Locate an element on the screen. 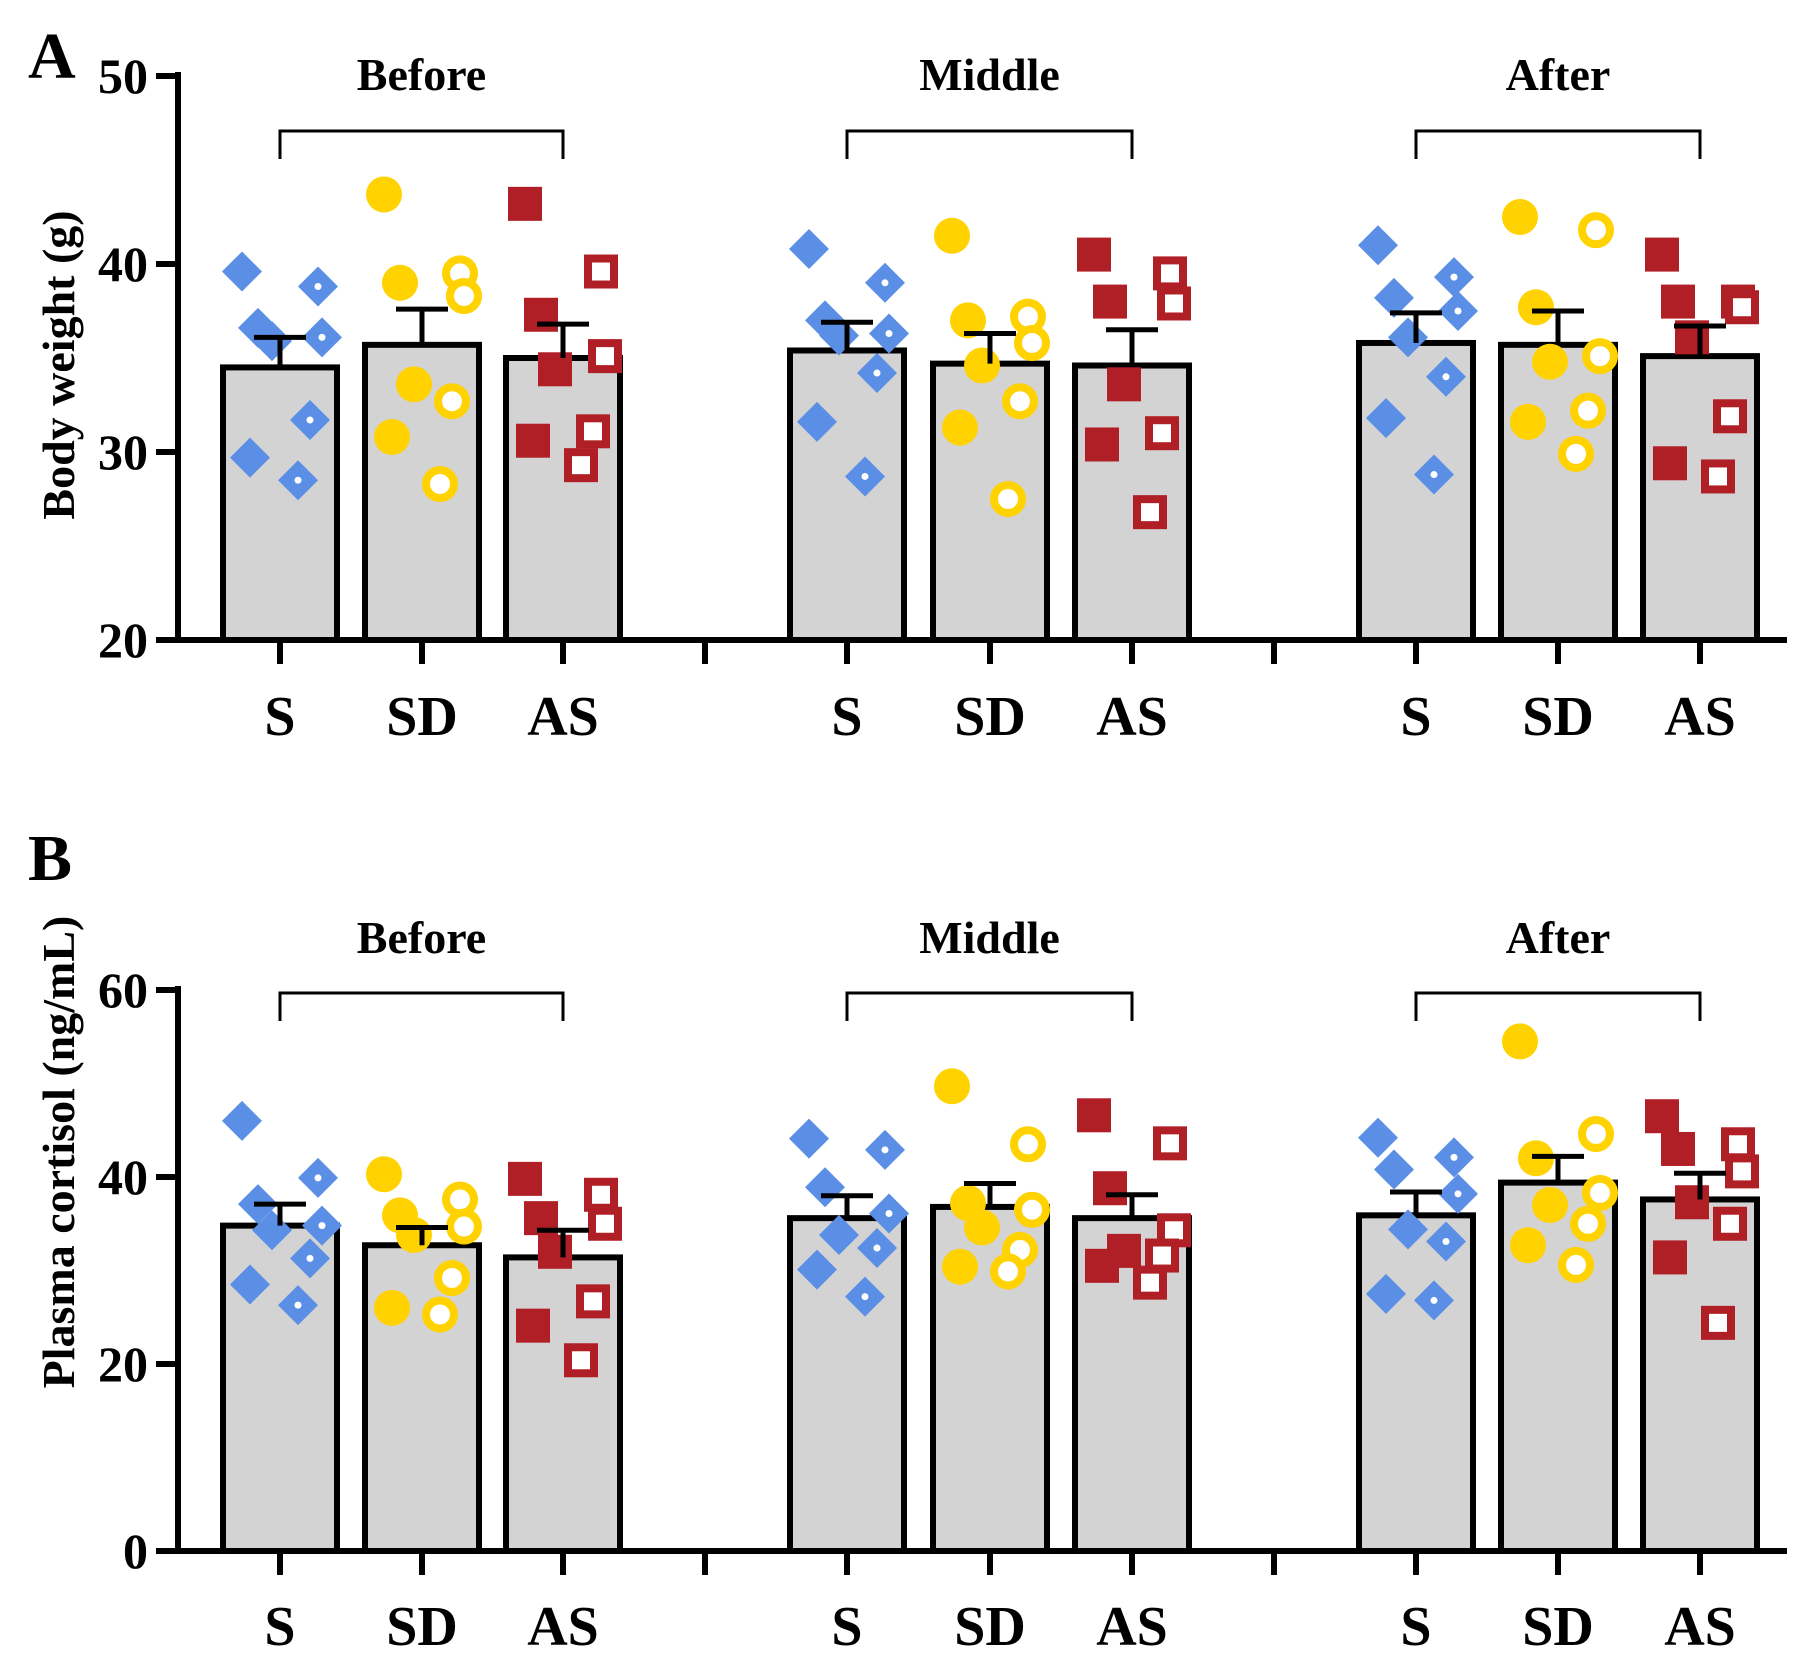 The image size is (1805, 1657). y-axis-label: Plasma cortisol (ng/mL) is located at coordinates (58, 1152).